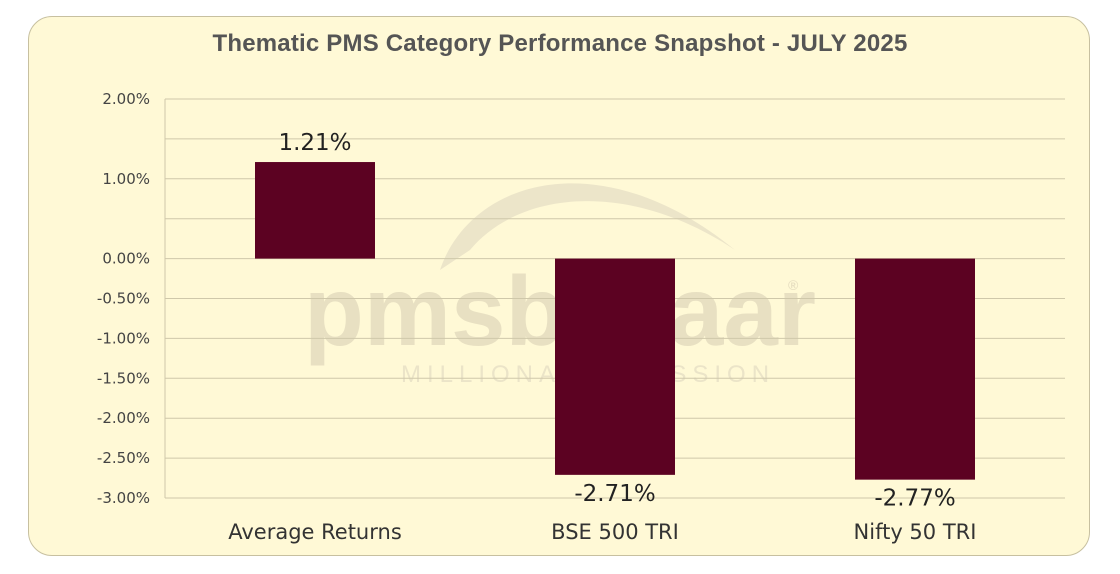 This screenshot has width=1120, height=574. I want to click on y-tick-label: 2.00%, so click(126, 99).